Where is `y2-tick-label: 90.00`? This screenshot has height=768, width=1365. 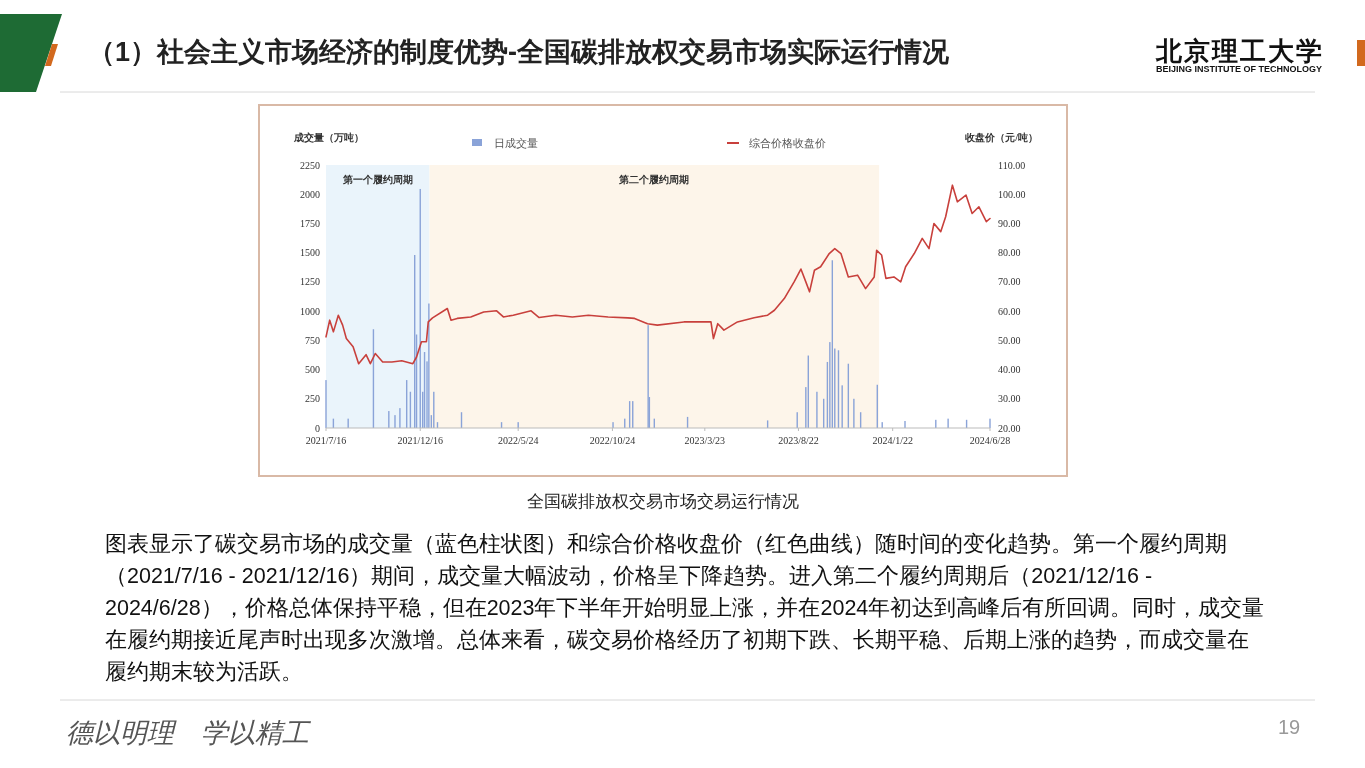 y2-tick-label: 90.00 is located at coordinates (1009, 223).